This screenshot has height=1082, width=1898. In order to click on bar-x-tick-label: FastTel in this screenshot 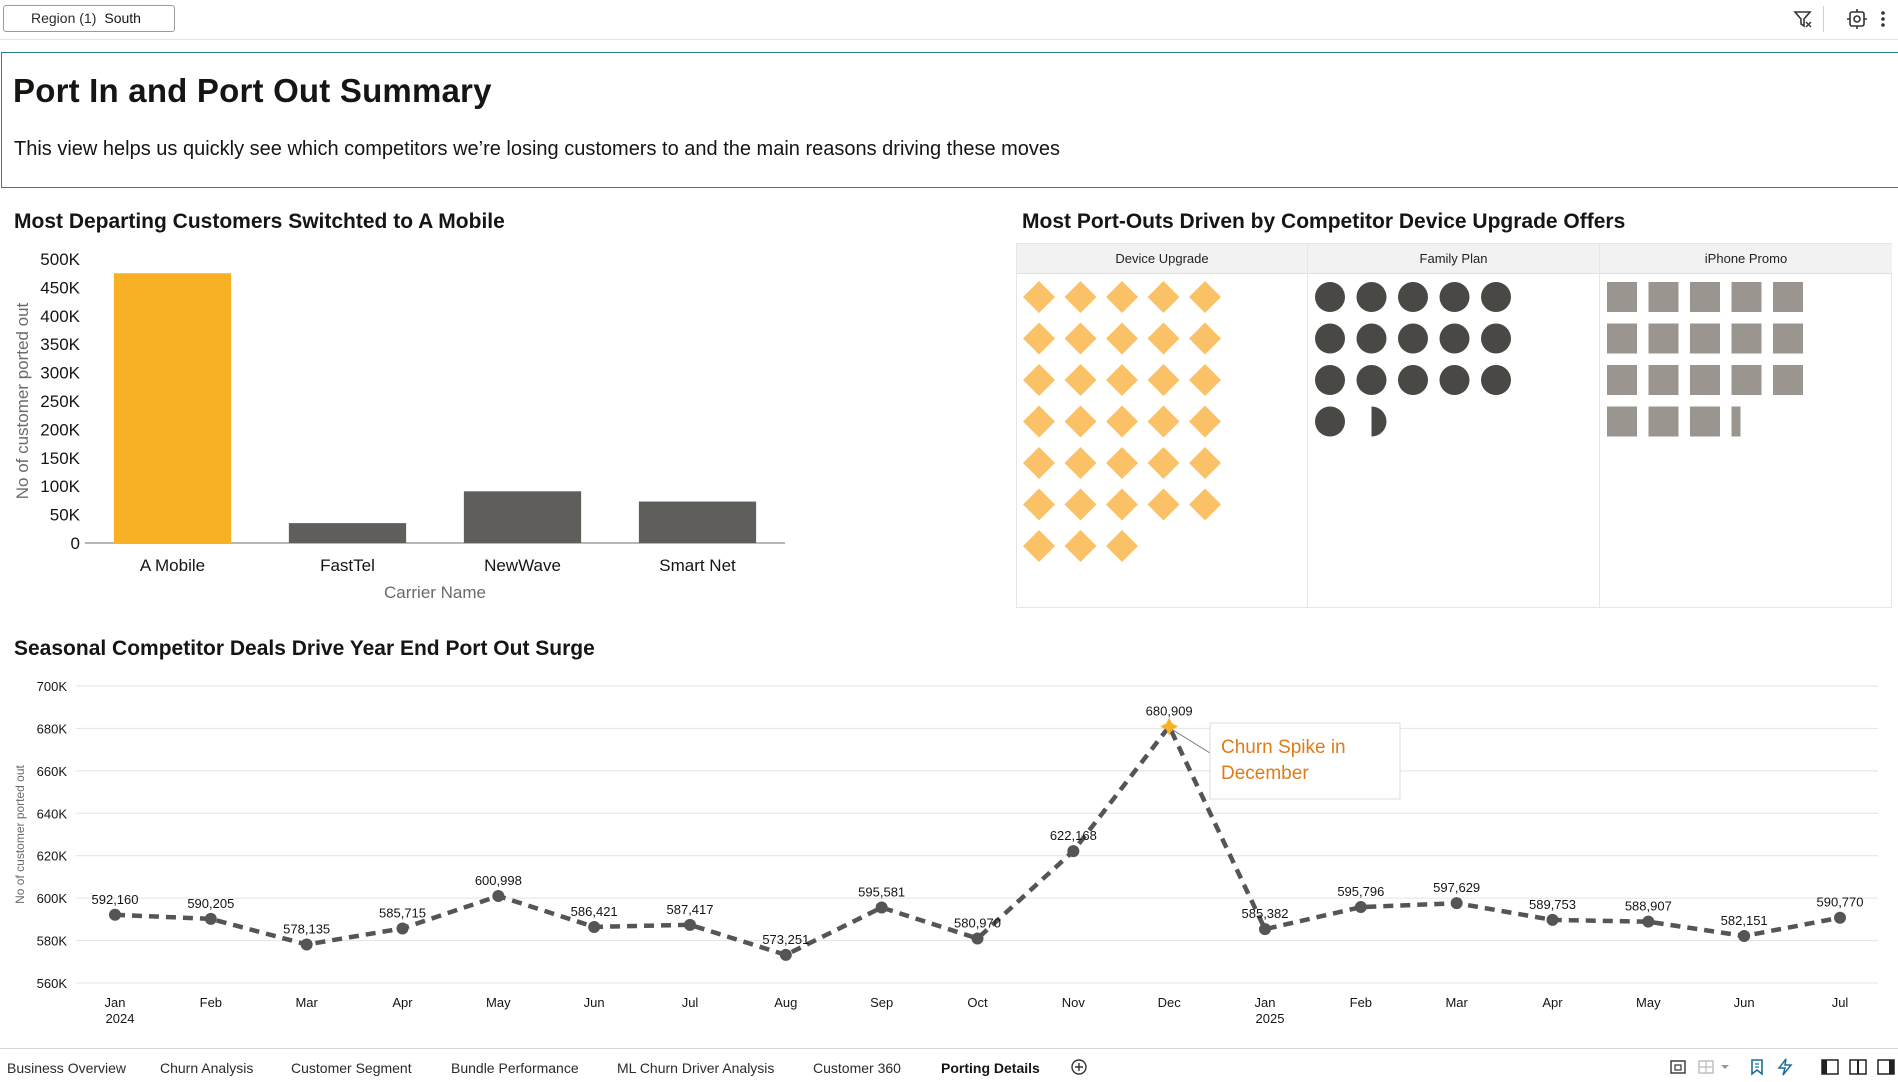, I will do `click(347, 565)`.